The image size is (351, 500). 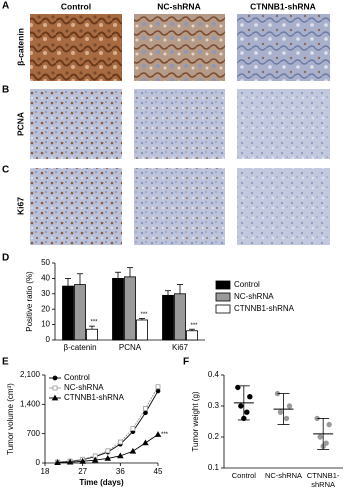 What do you see at coordinates (45, 471) in the screenshot?
I see `x-tick-label: 18` at bounding box center [45, 471].